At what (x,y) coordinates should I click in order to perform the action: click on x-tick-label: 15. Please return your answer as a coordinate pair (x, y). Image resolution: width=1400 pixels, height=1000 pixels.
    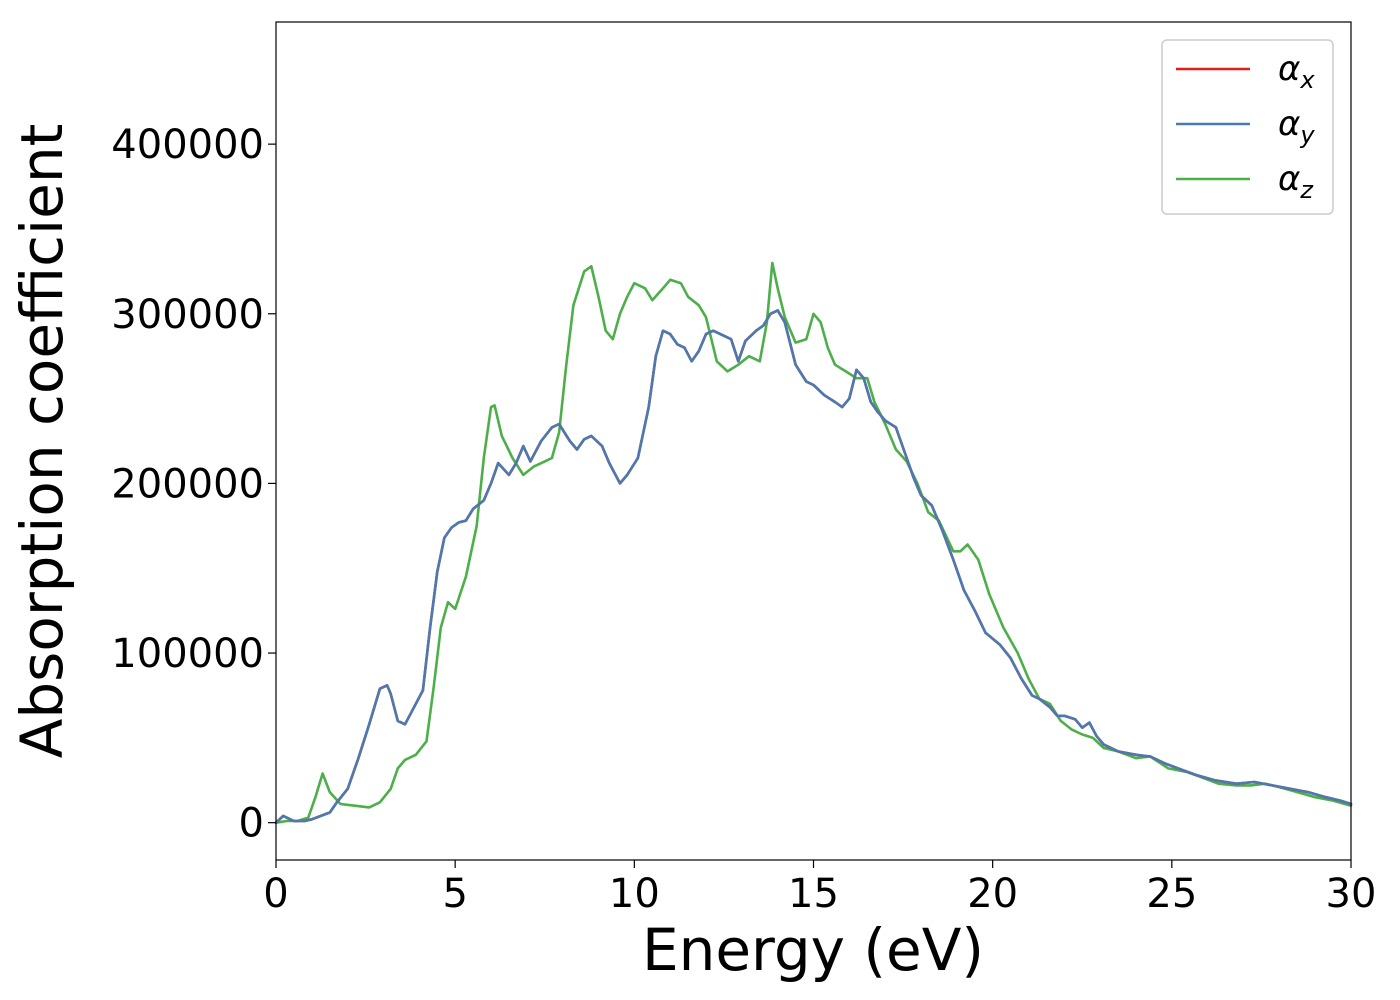
    Looking at the image, I should click on (813, 894).